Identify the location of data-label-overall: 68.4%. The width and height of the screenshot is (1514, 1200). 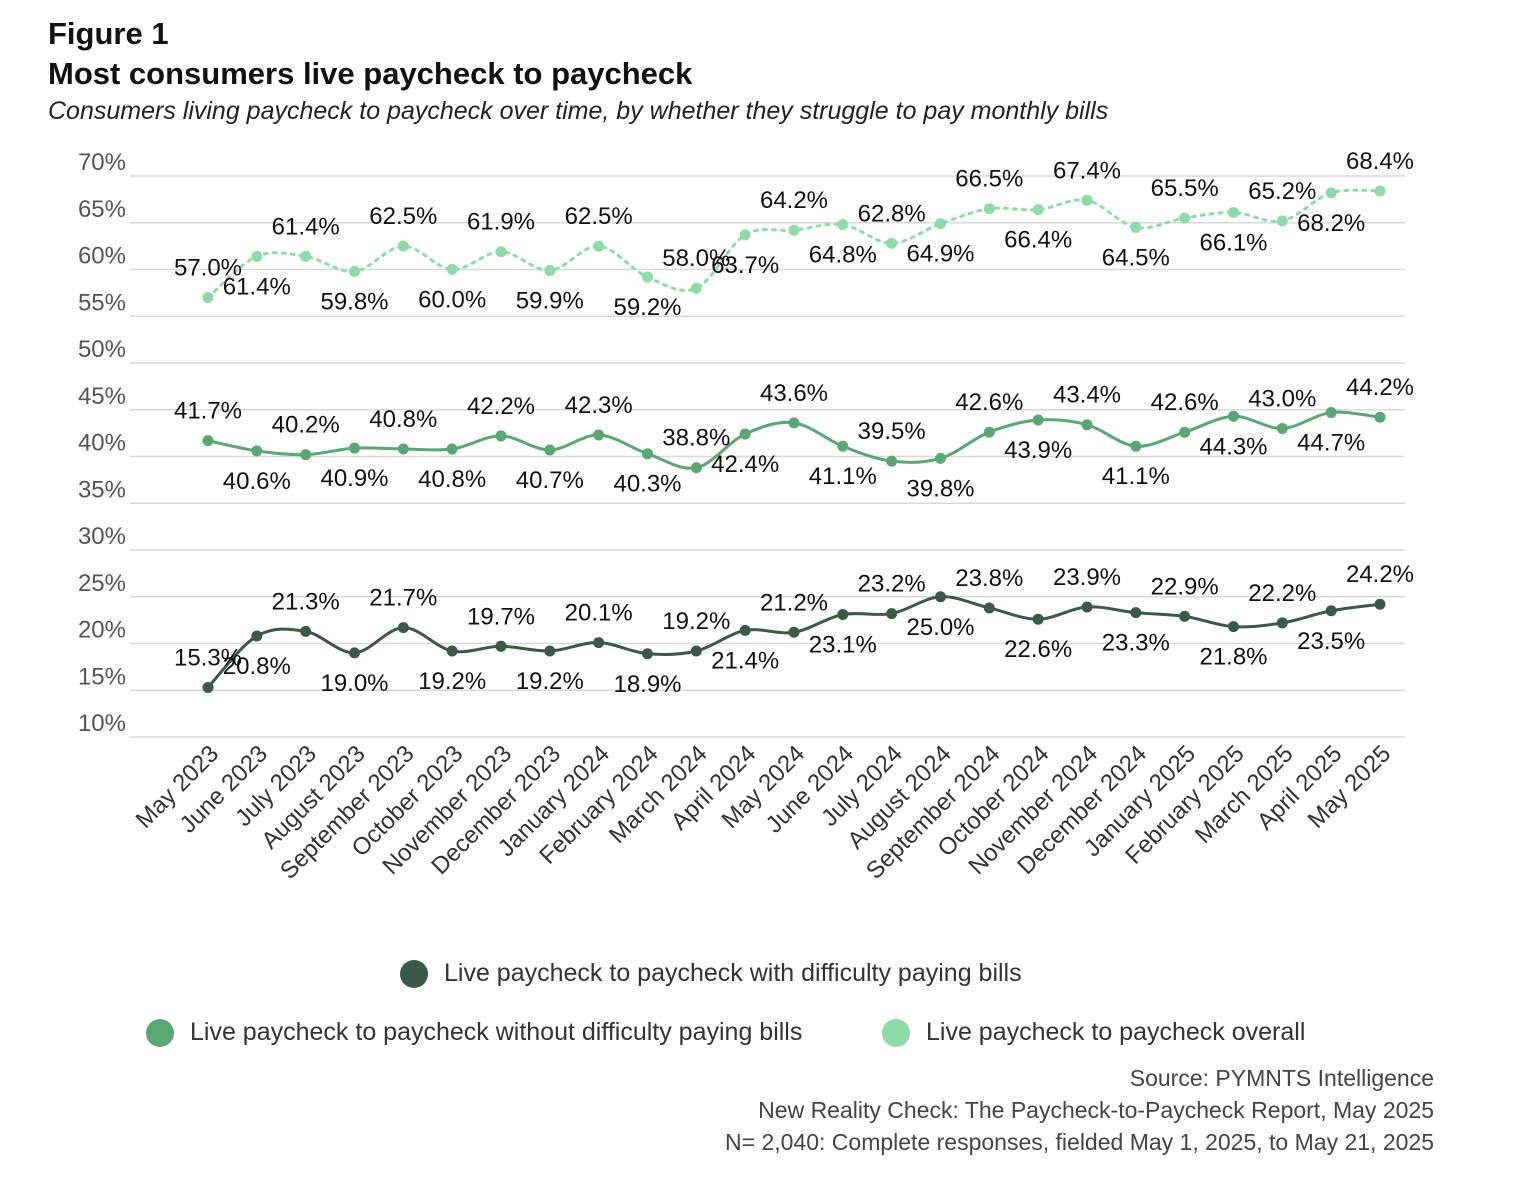
(1380, 161).